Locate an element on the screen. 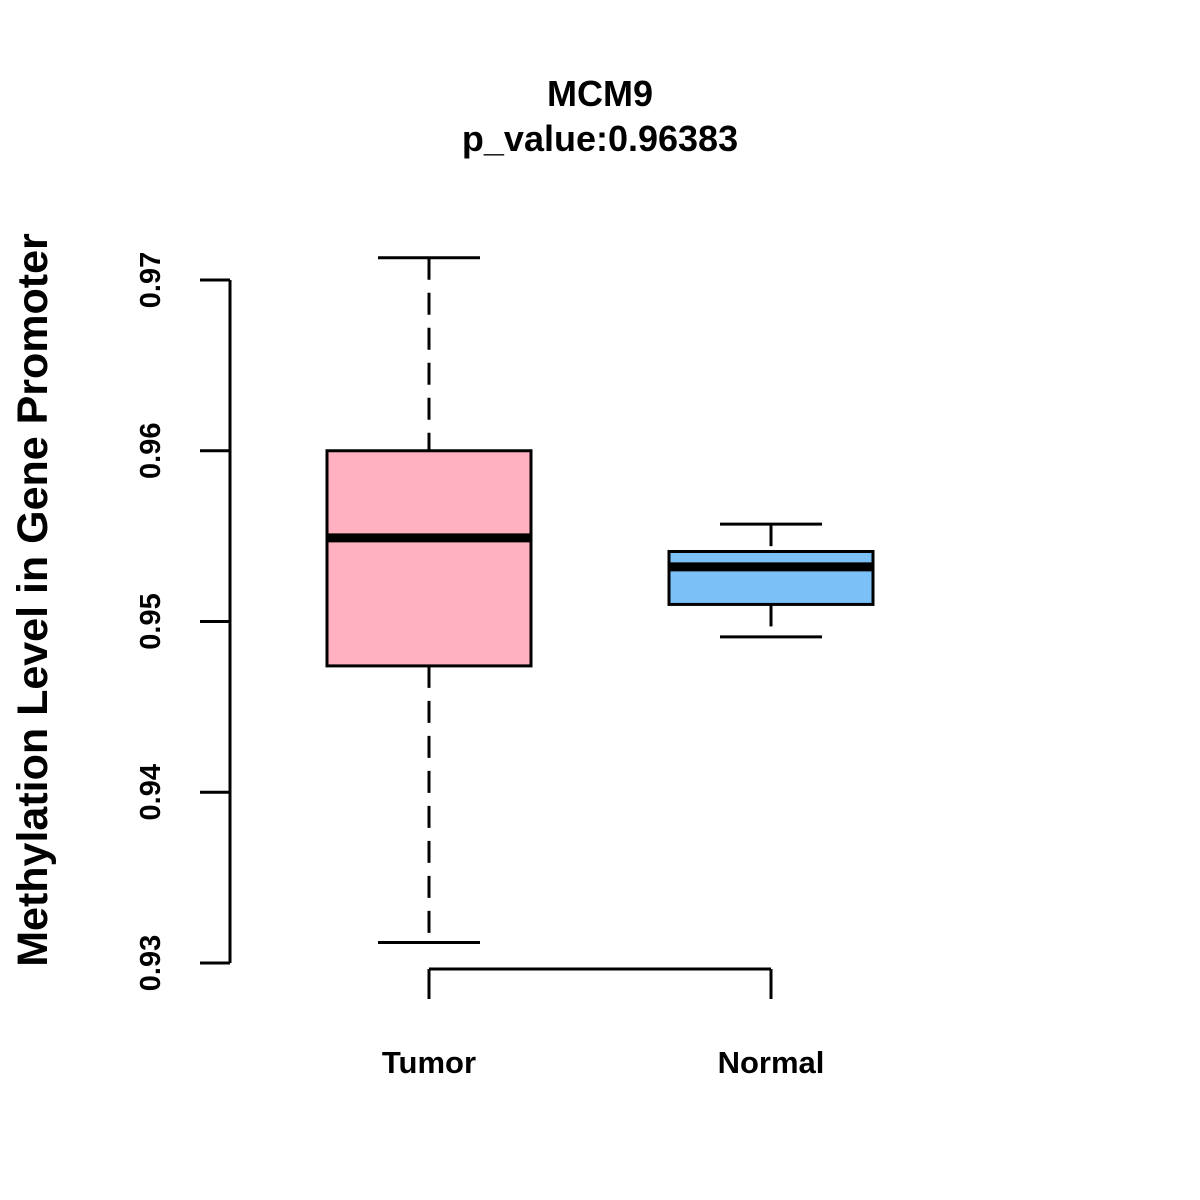 The width and height of the screenshot is (1200, 1200). box-tumor is located at coordinates (429, 600).